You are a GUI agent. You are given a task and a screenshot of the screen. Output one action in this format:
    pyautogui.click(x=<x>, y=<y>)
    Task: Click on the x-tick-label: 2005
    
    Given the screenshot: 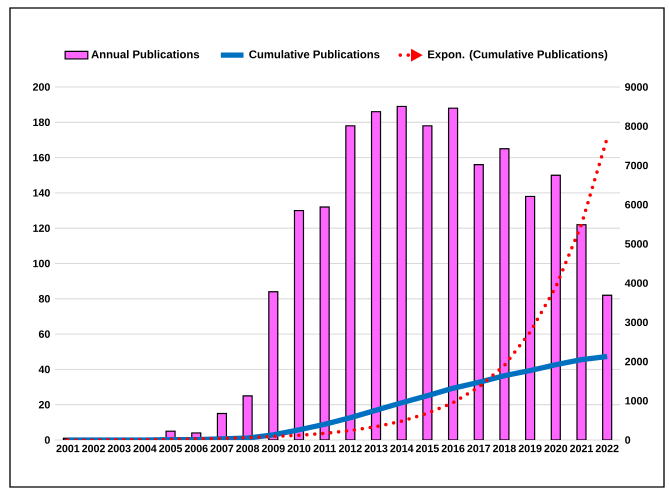 What is the action you would take?
    pyautogui.click(x=170, y=448)
    